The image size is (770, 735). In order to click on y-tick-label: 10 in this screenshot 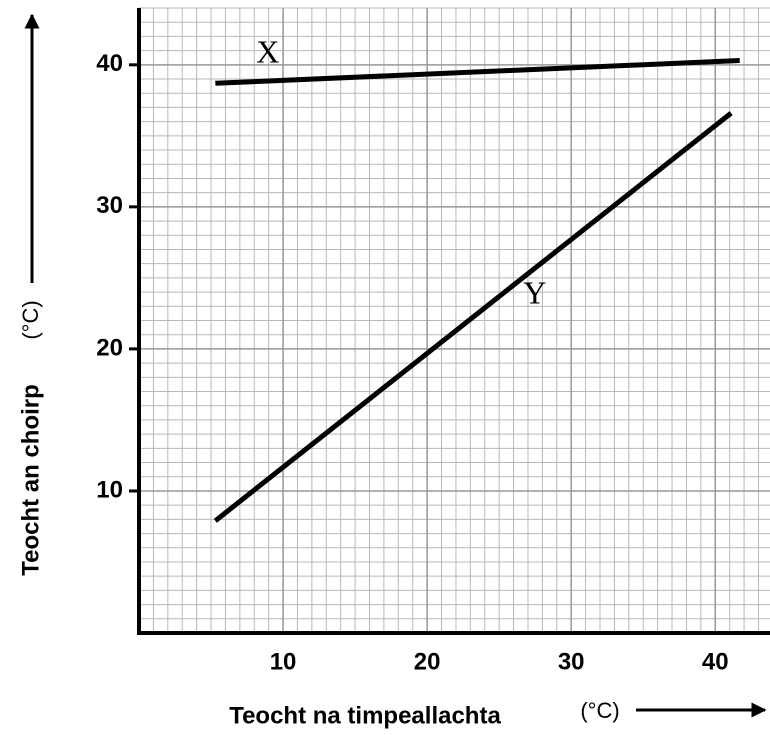, I will do `click(109, 489)`.